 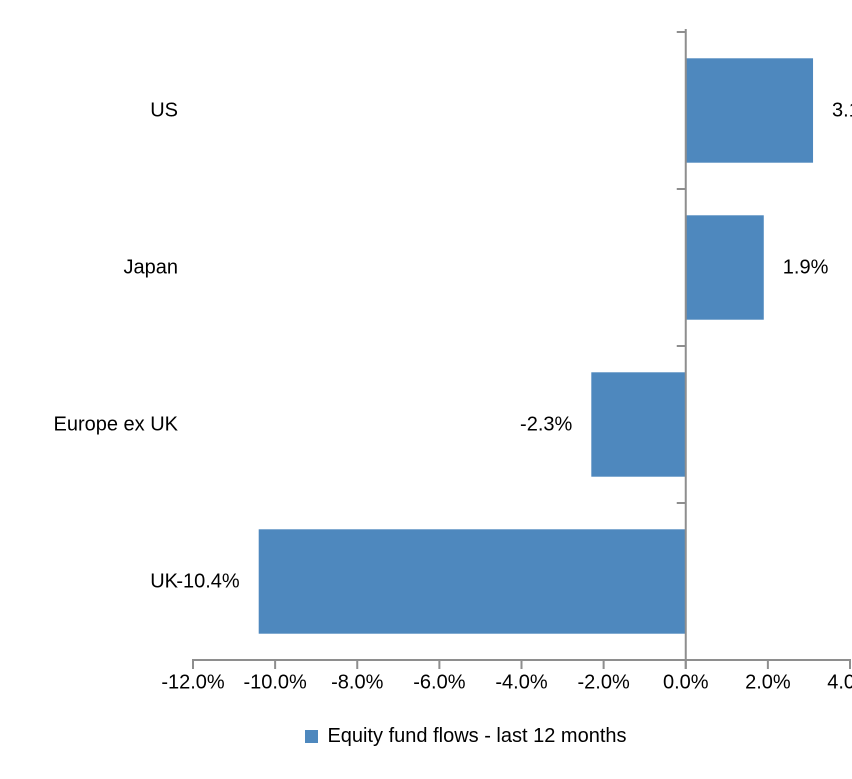 What do you see at coordinates (521, 683) in the screenshot?
I see `x-axis-tick-label: -4.0%` at bounding box center [521, 683].